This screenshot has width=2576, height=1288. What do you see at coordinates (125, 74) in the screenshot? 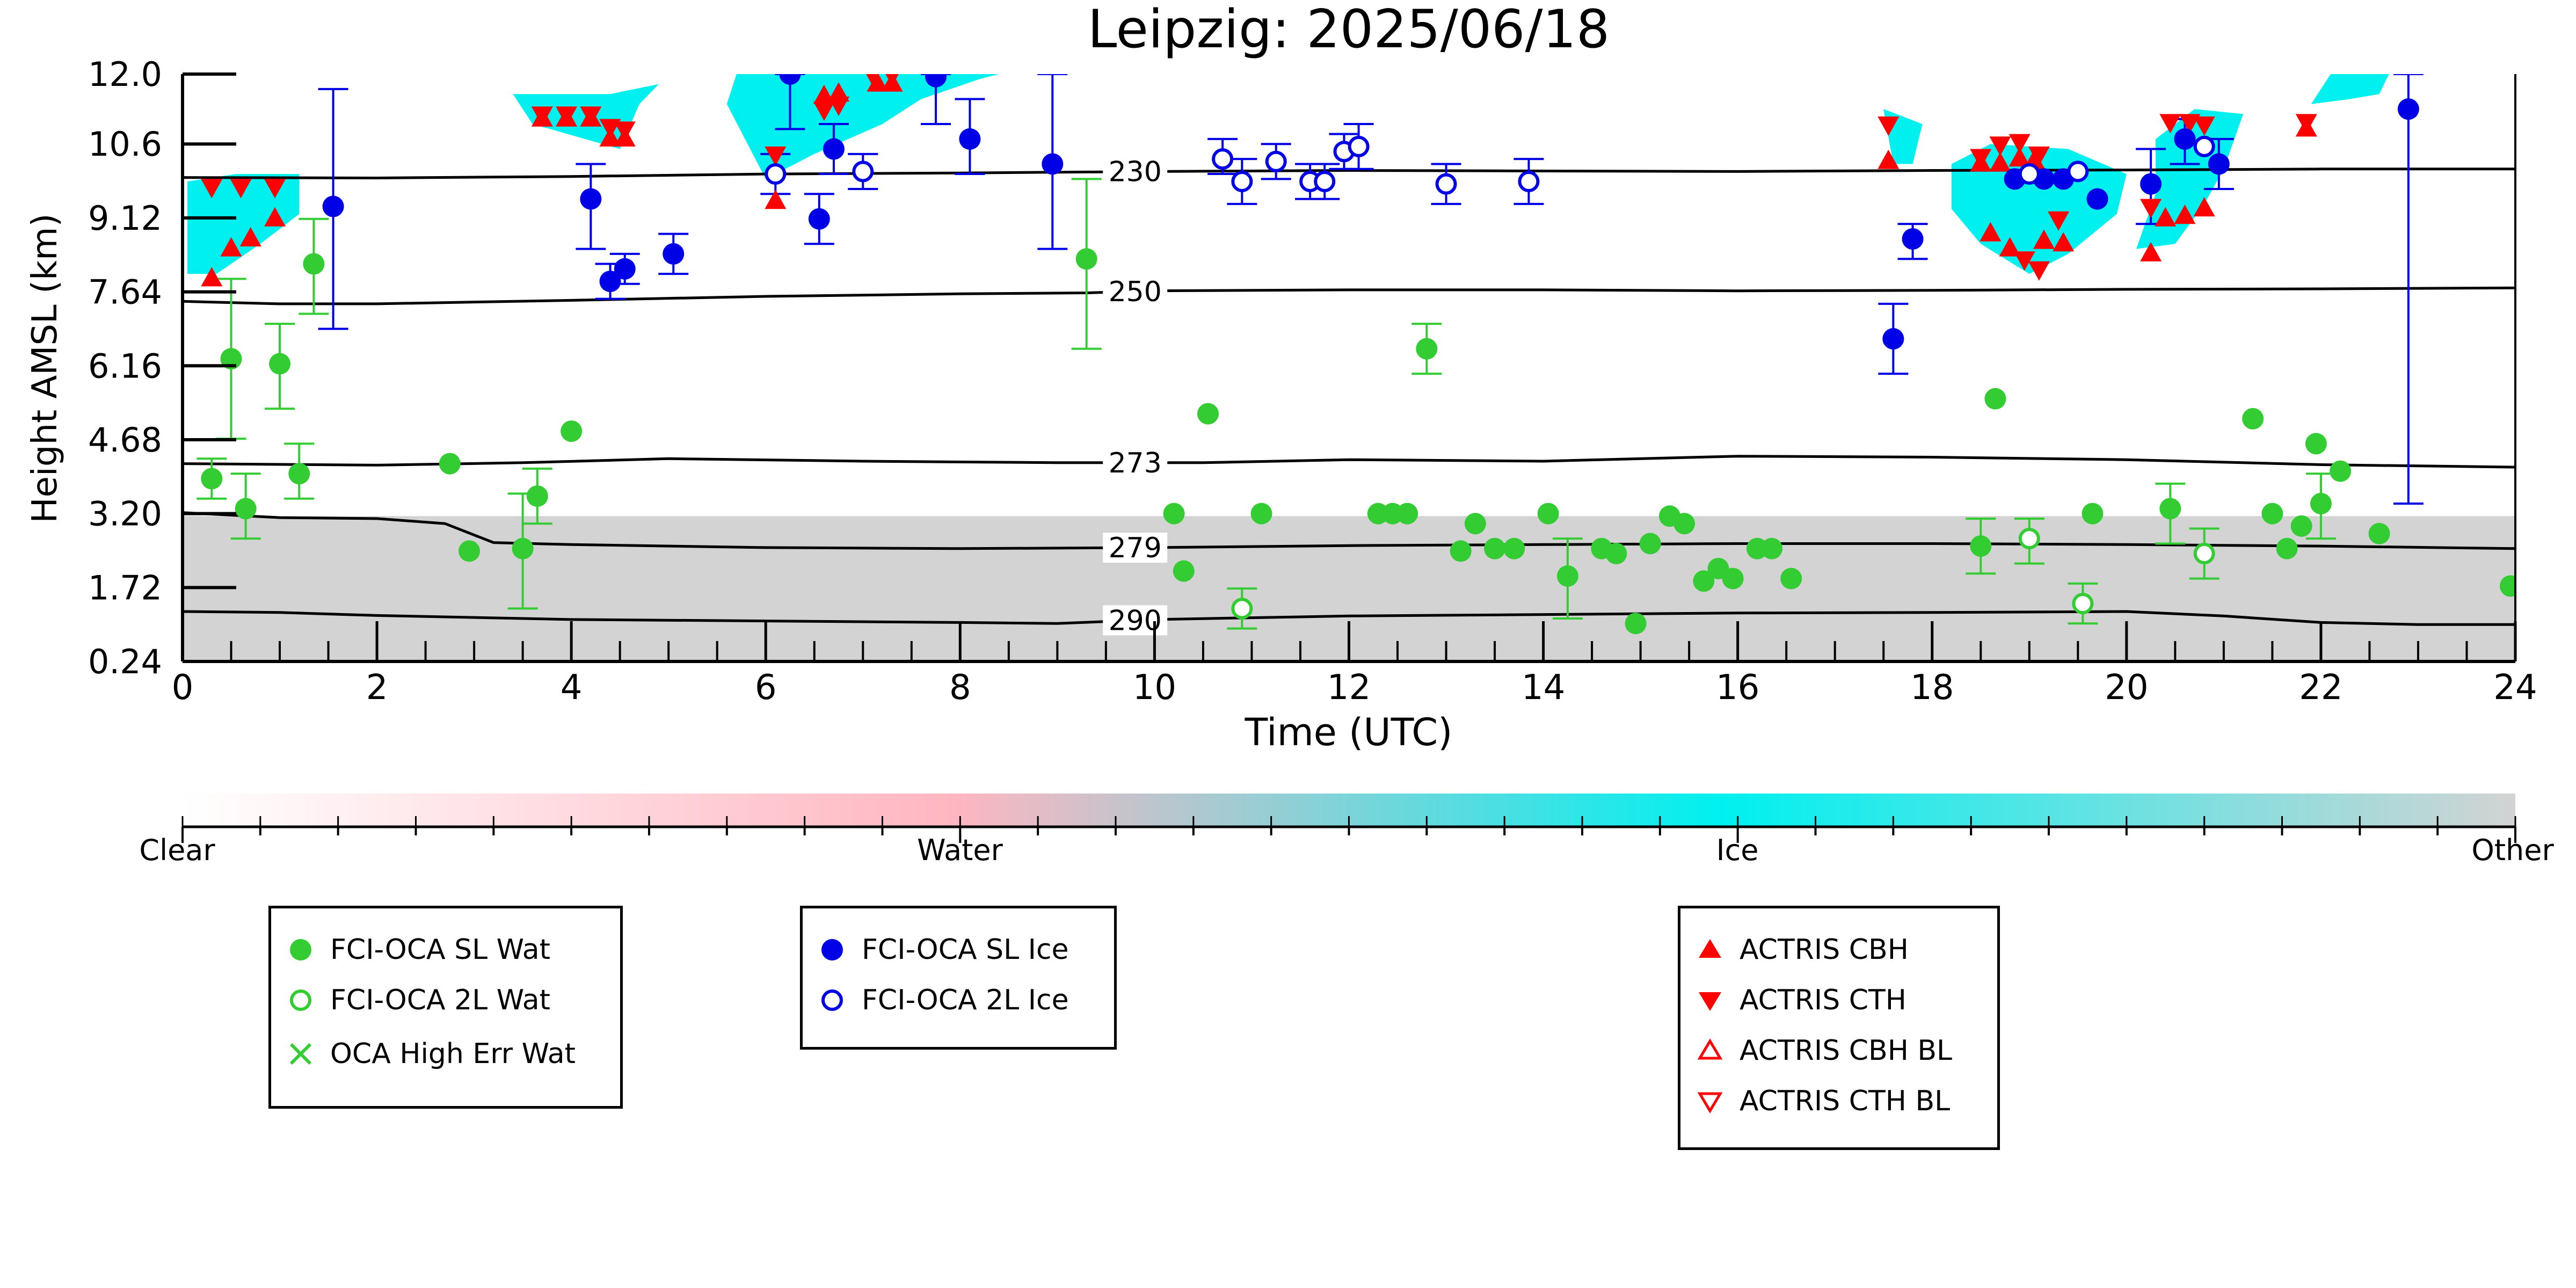
I see `y-tick-label: 12.0` at bounding box center [125, 74].